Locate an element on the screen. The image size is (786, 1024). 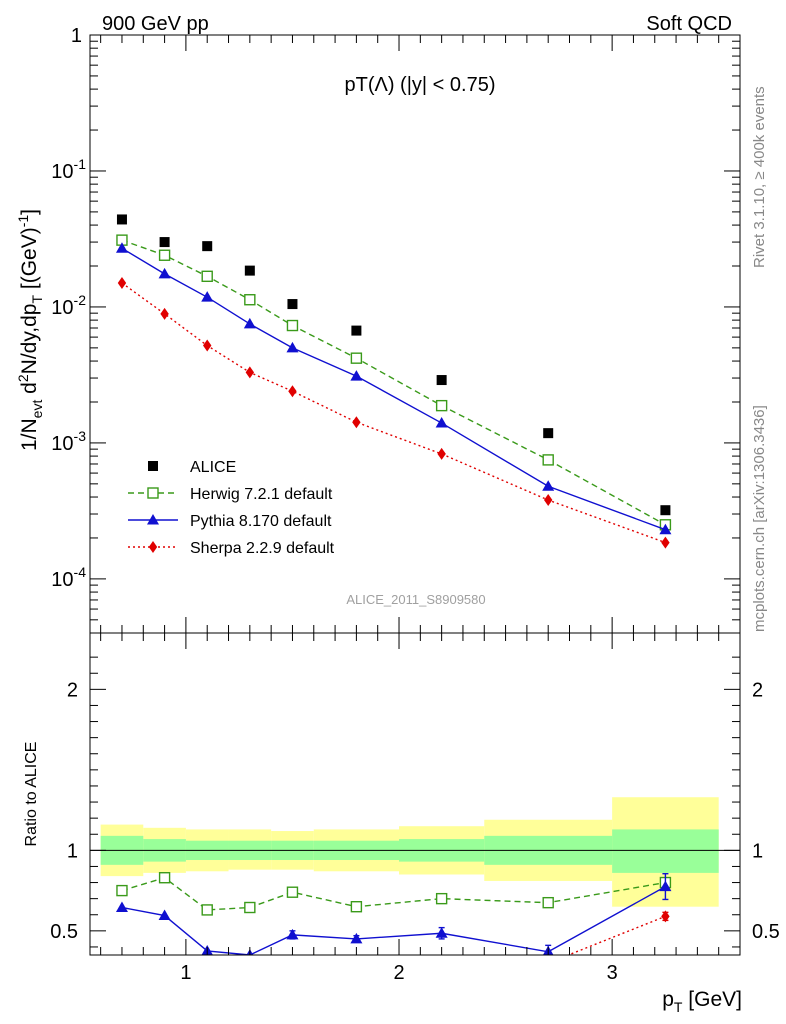
ratio-y-tick-label-right: 2 is located at coordinates (757, 690).